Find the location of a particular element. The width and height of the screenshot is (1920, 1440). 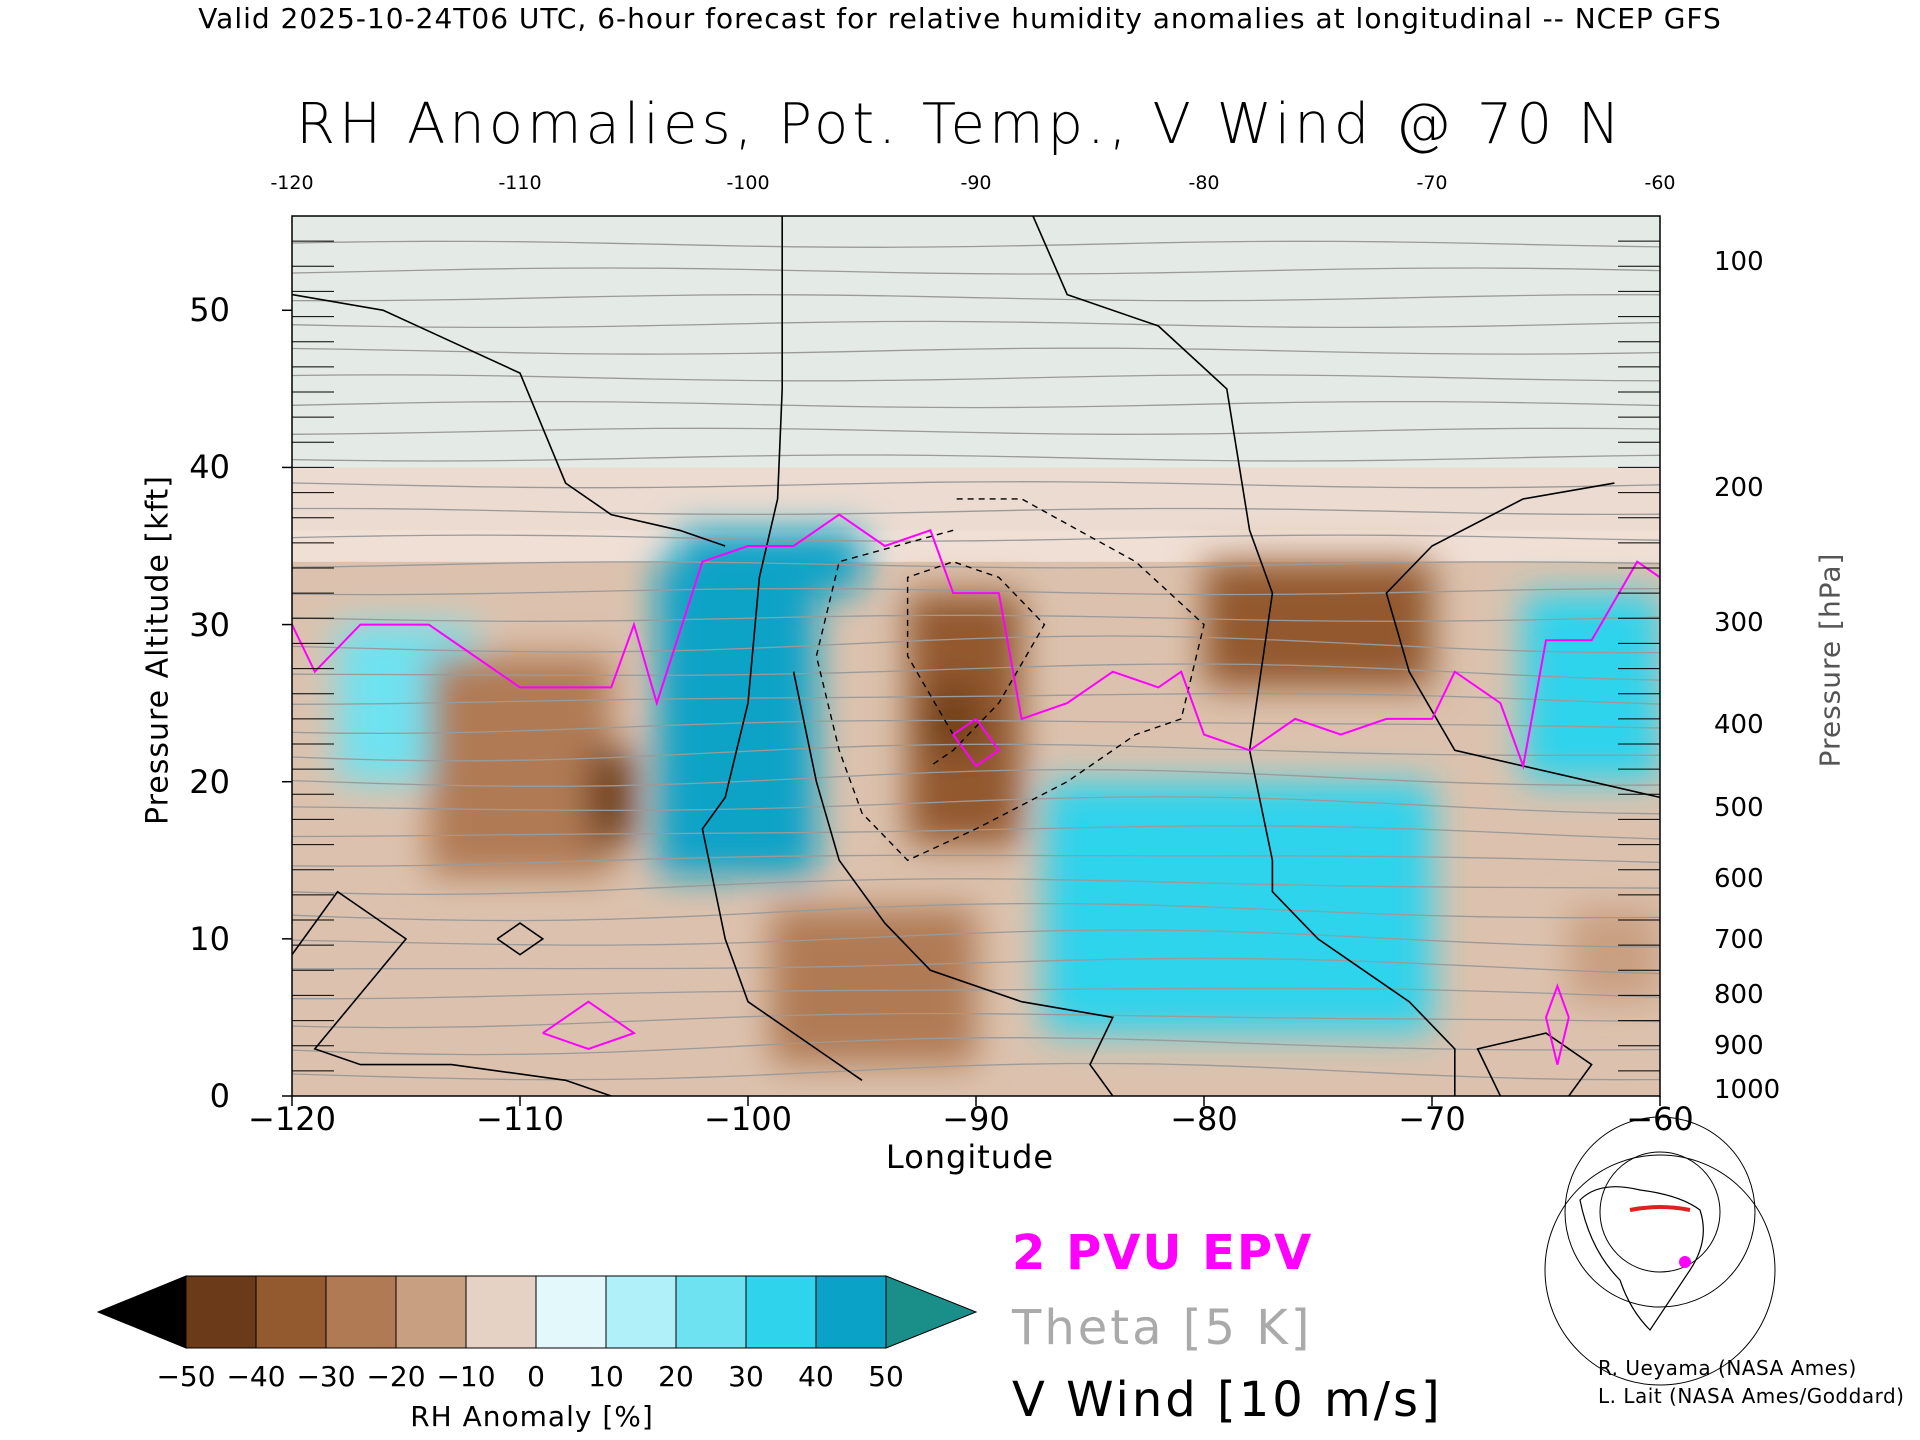

pressure-tick-label: 500 is located at coordinates (1739, 808).